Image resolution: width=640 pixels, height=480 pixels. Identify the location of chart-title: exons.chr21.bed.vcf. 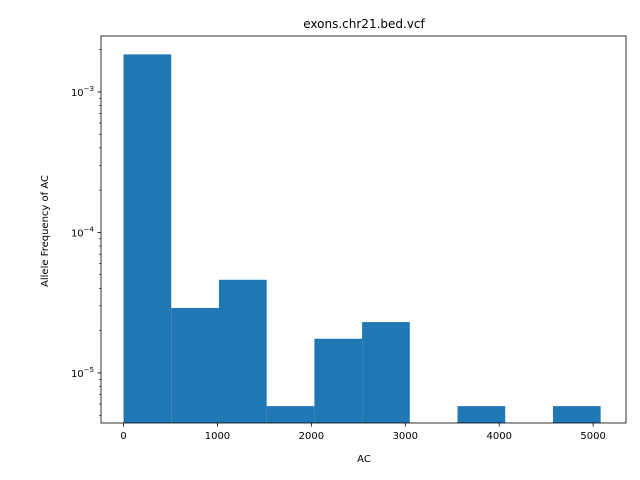
(364, 24).